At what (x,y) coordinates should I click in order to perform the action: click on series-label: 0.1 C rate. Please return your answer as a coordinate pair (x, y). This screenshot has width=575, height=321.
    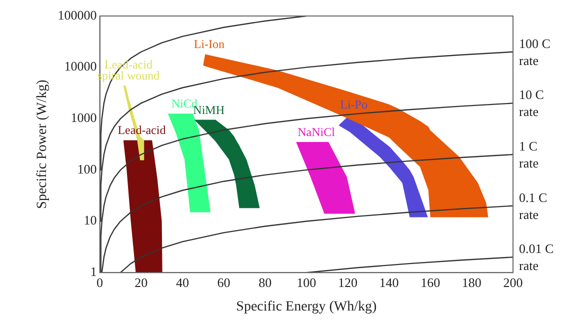
    Looking at the image, I should click on (533, 206).